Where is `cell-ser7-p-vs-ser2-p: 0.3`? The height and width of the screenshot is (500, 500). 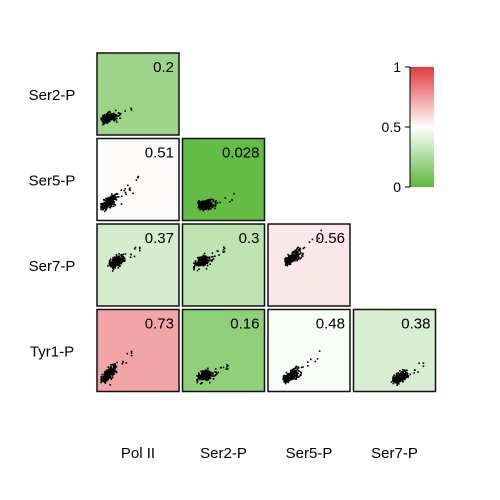
cell-ser7-p-vs-ser2-p: 0.3 is located at coordinates (223, 265).